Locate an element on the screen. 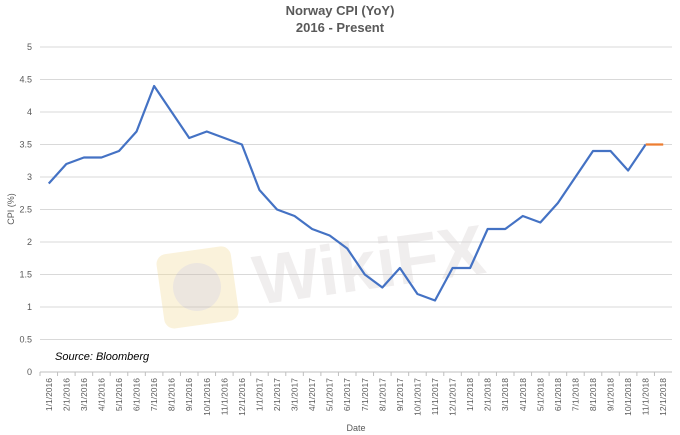 This screenshot has width=680, height=435. wikifx-watermark: WikiFX is located at coordinates (323, 269).